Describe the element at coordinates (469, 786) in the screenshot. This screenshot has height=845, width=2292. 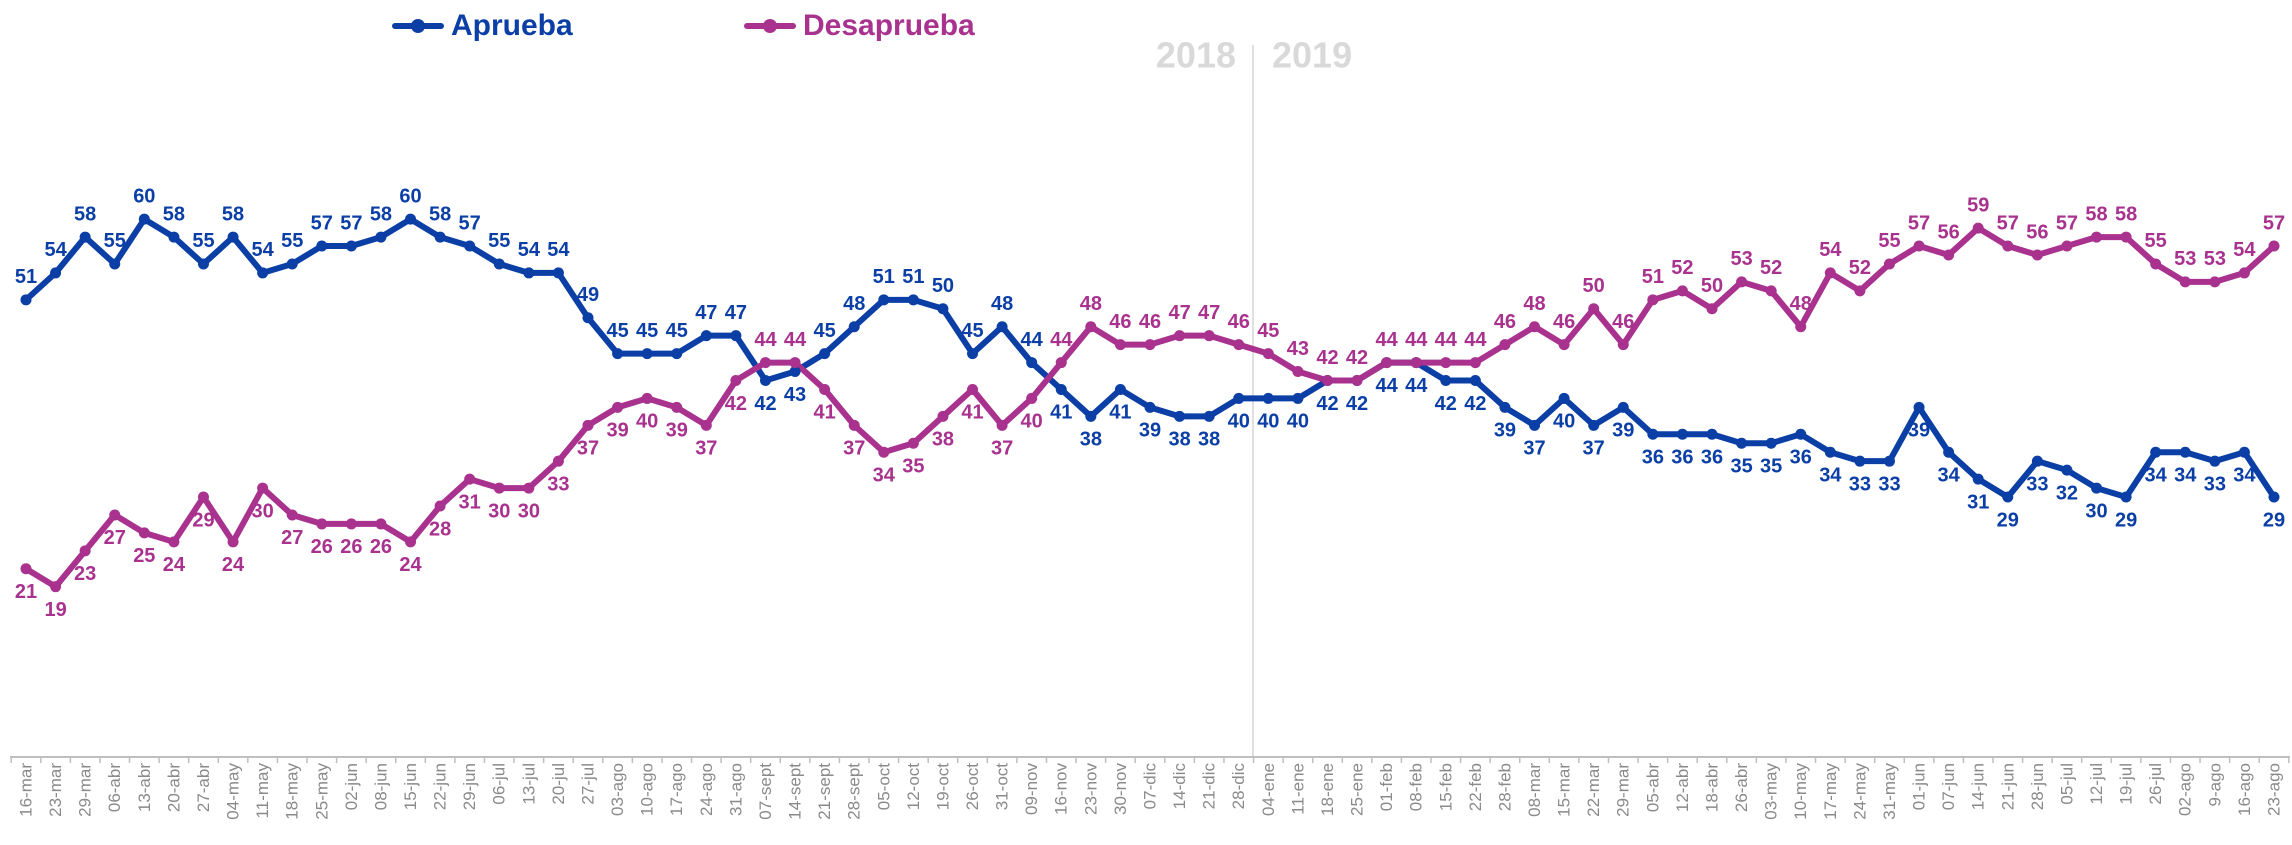
I see `x-tick-label: 29-jun` at that location.